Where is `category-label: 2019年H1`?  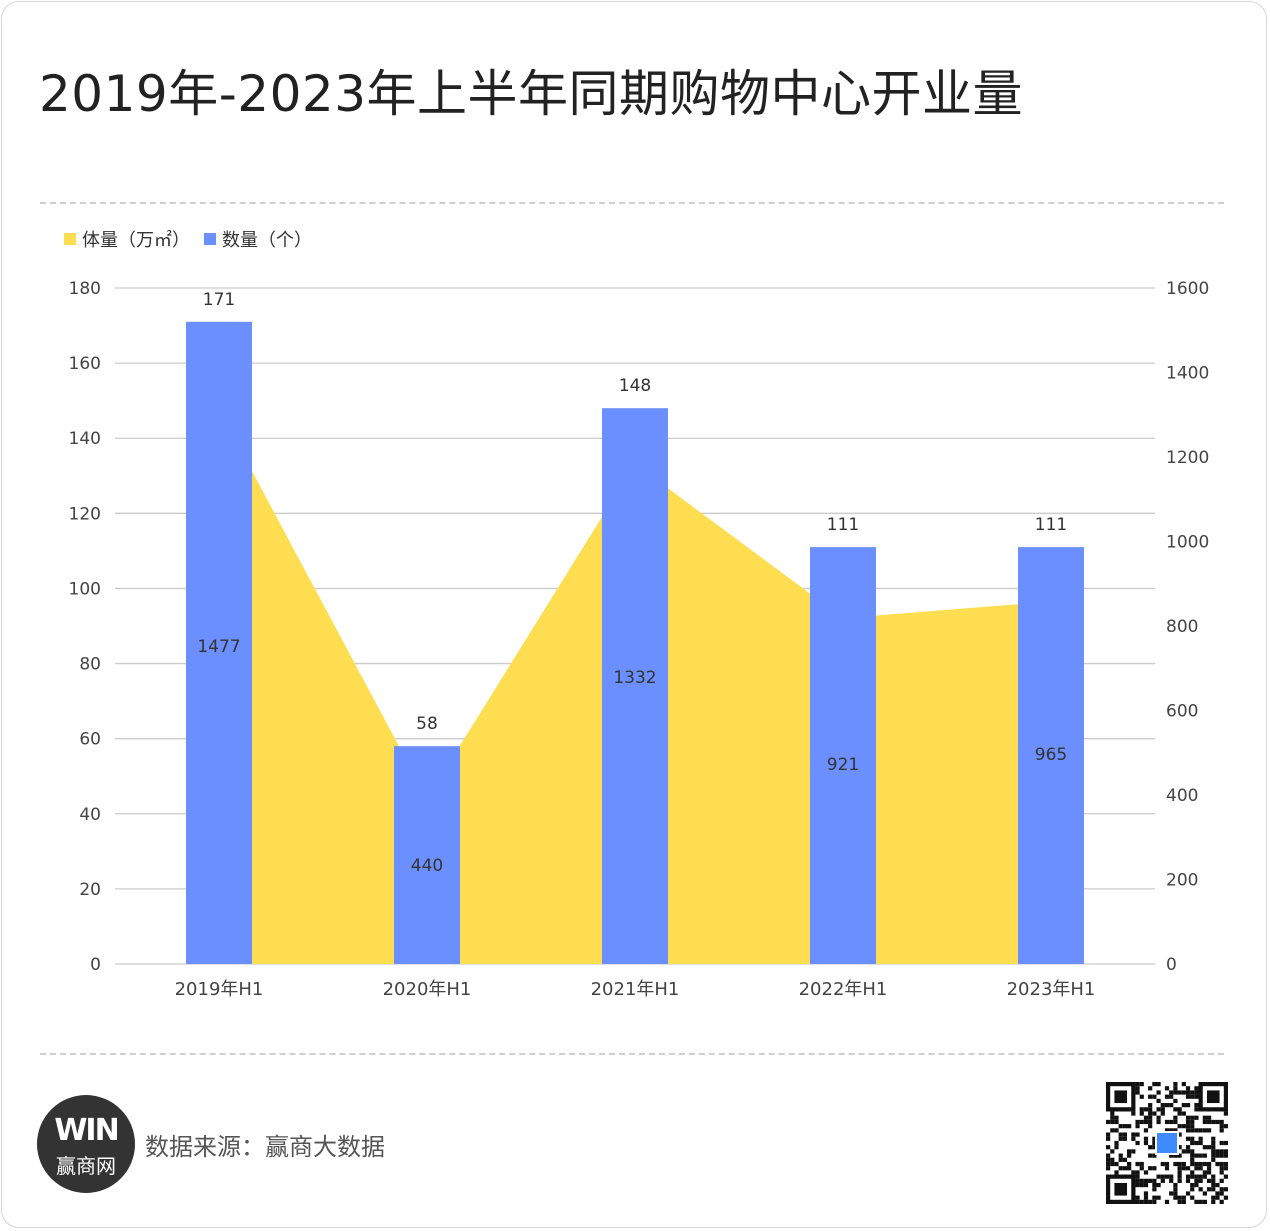
category-label: 2019年H1 is located at coordinates (219, 989).